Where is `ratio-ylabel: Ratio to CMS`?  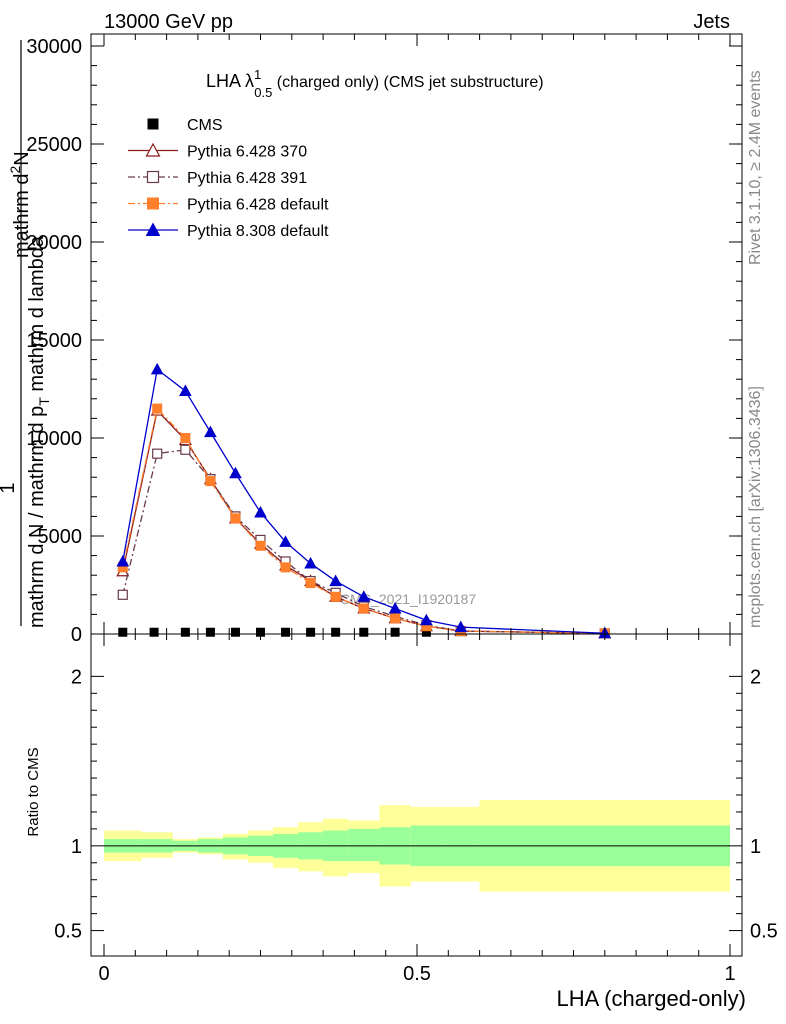 ratio-ylabel: Ratio to CMS is located at coordinates (33, 791).